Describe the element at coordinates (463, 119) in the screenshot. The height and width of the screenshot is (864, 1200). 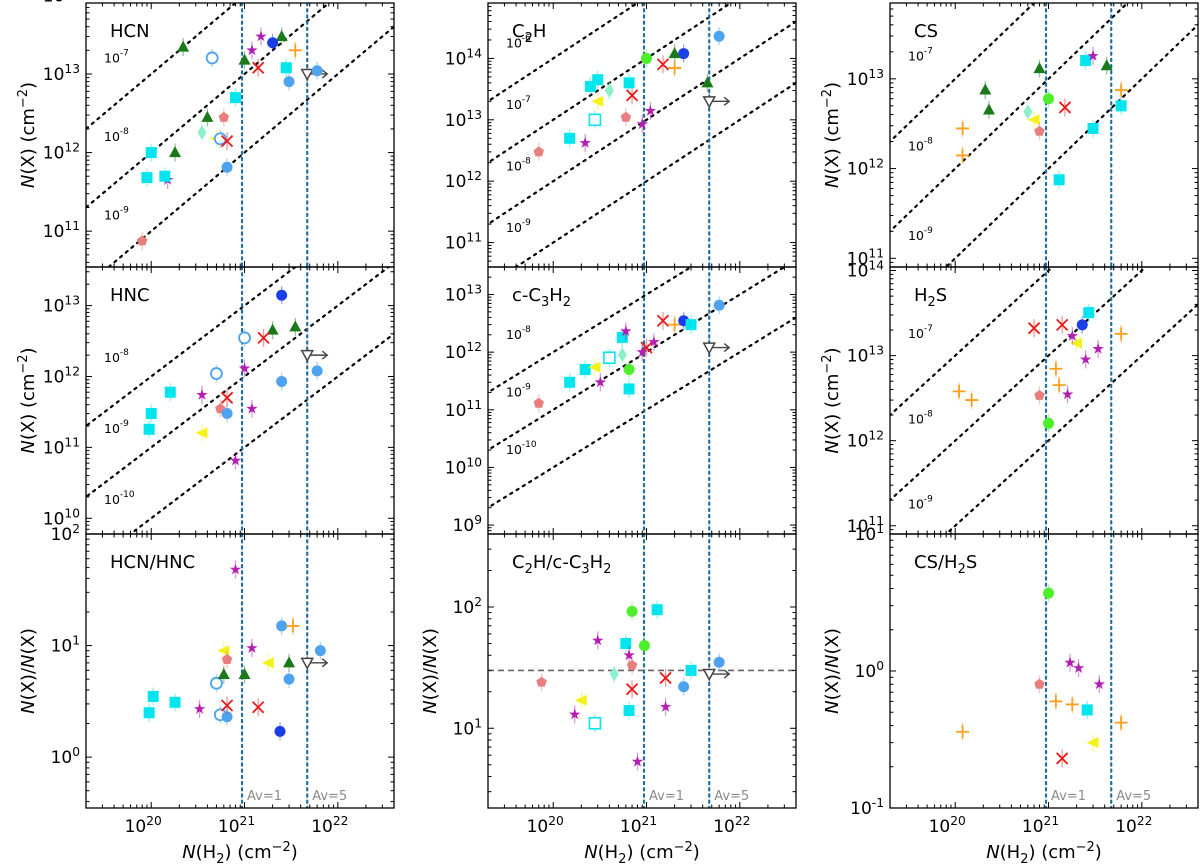
I see `y-tick-label-c2h-2: 1013` at that location.